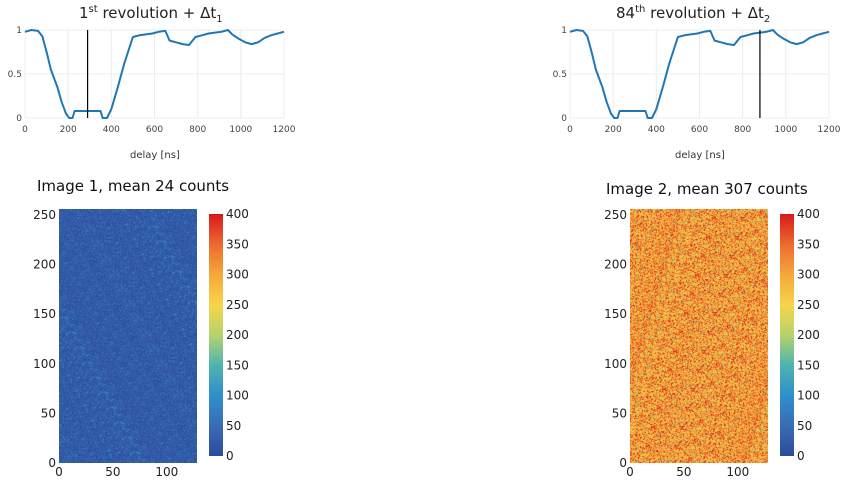  What do you see at coordinates (155, 155) in the screenshot?
I see `line-chart-1-xlabel: delay [ns]` at bounding box center [155, 155].